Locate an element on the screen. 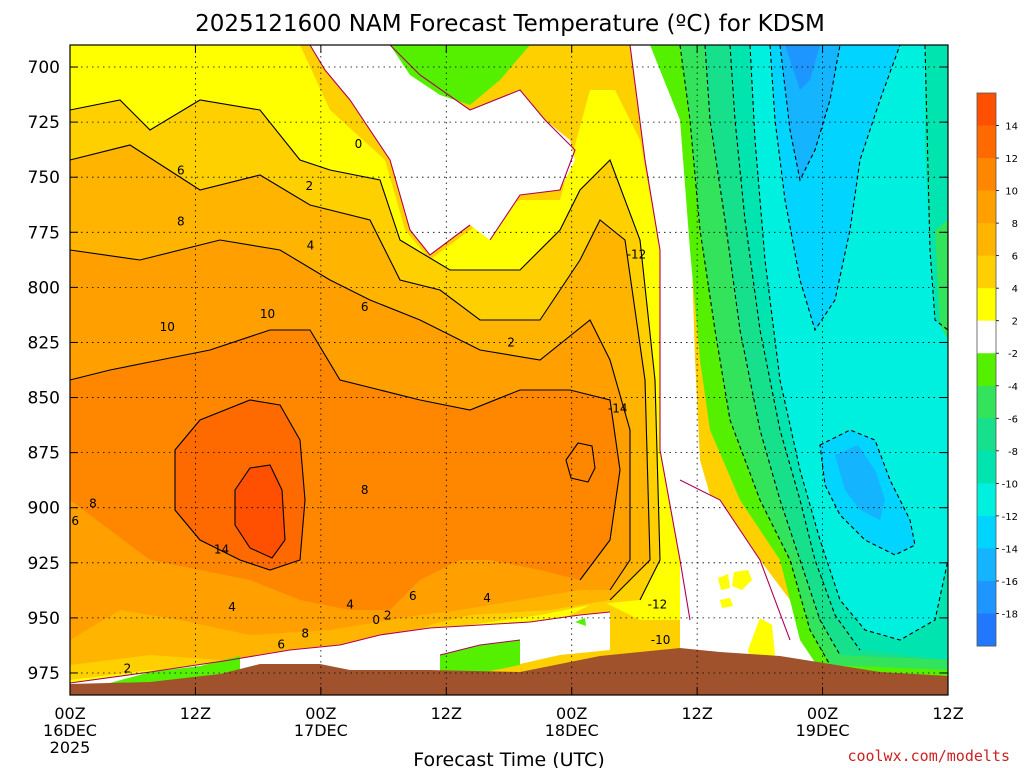  colorbar-label: 4 is located at coordinates (1015, 289).